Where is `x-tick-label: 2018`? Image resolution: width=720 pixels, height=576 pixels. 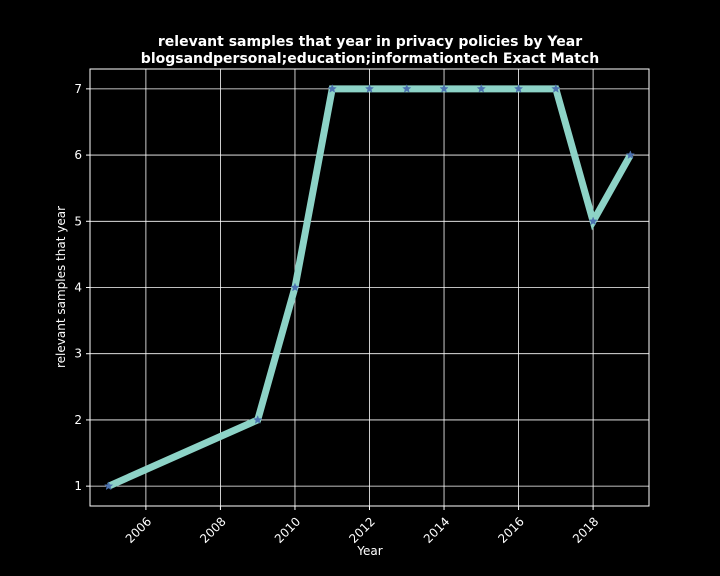
x-tick-label: 2018 is located at coordinates (585, 529).